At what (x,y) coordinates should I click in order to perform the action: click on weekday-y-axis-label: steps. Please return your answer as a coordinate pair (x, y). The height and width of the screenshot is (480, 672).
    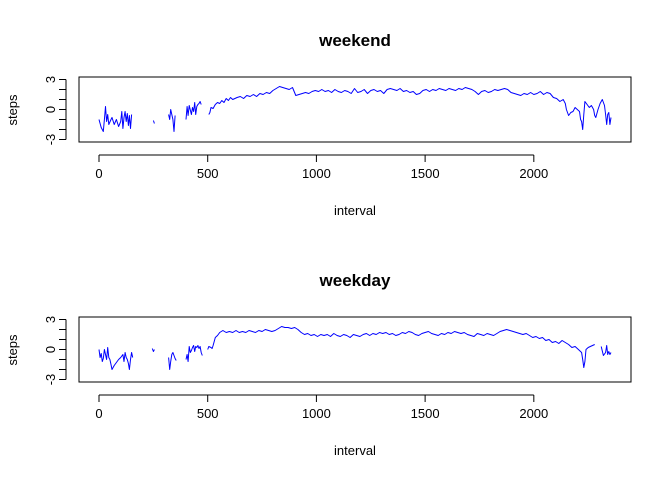
    Looking at the image, I should click on (12, 350).